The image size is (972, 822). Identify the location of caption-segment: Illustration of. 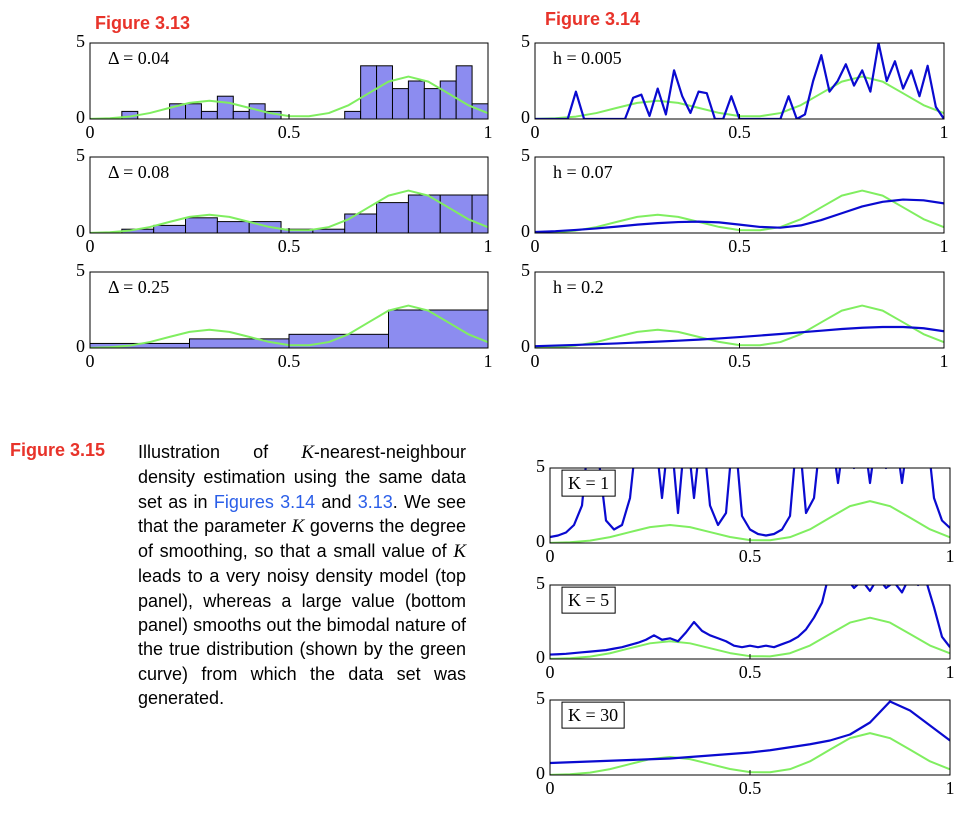
(220, 452).